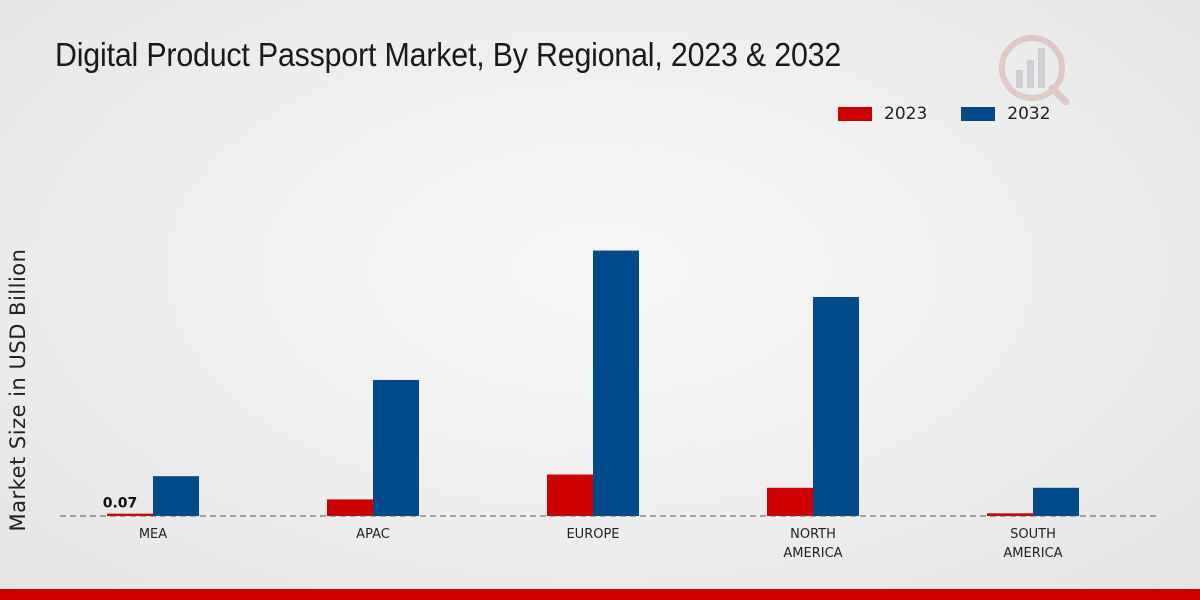 The height and width of the screenshot is (600, 1200). Describe the element at coordinates (120, 504) in the screenshot. I see `data-label-2023-mea: 0.07` at that location.